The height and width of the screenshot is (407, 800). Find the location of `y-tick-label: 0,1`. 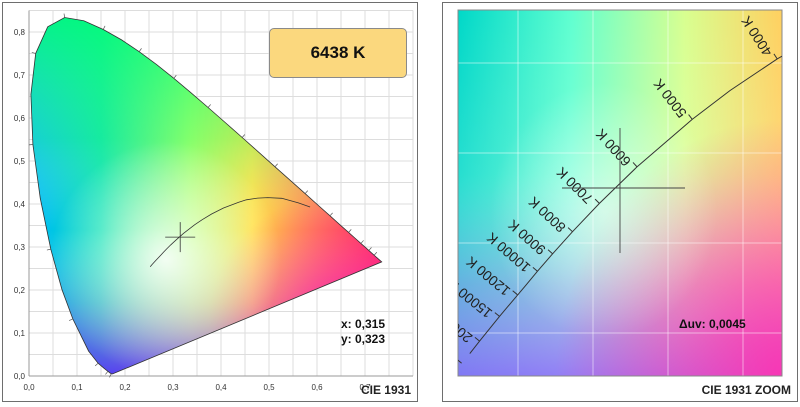

y-tick-label: 0,1 is located at coordinates (20, 333).